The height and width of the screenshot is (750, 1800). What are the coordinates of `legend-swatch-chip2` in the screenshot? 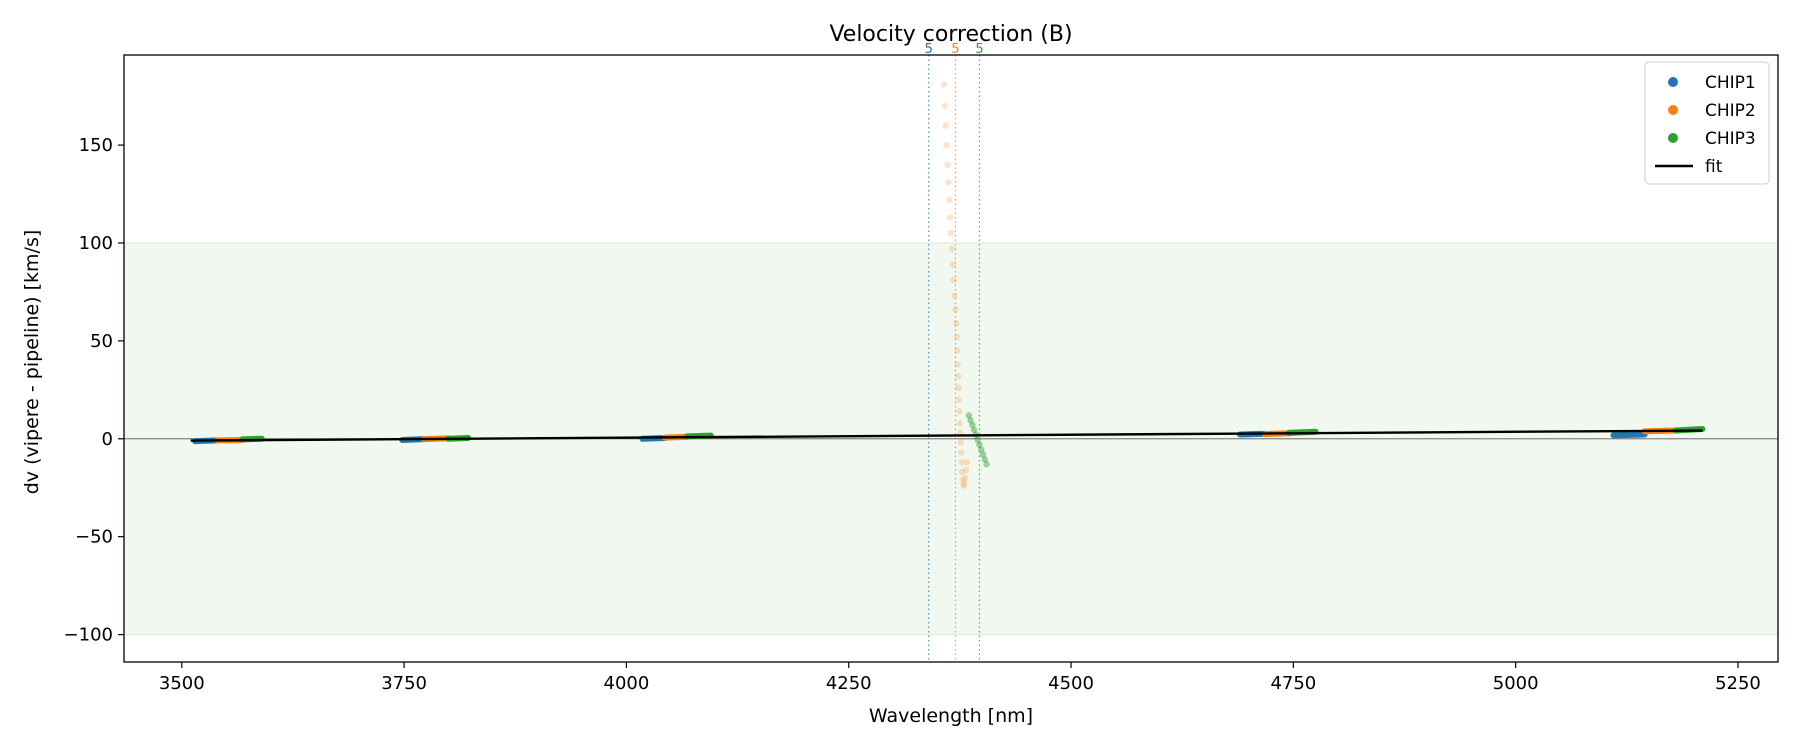 It's located at (1673, 110).